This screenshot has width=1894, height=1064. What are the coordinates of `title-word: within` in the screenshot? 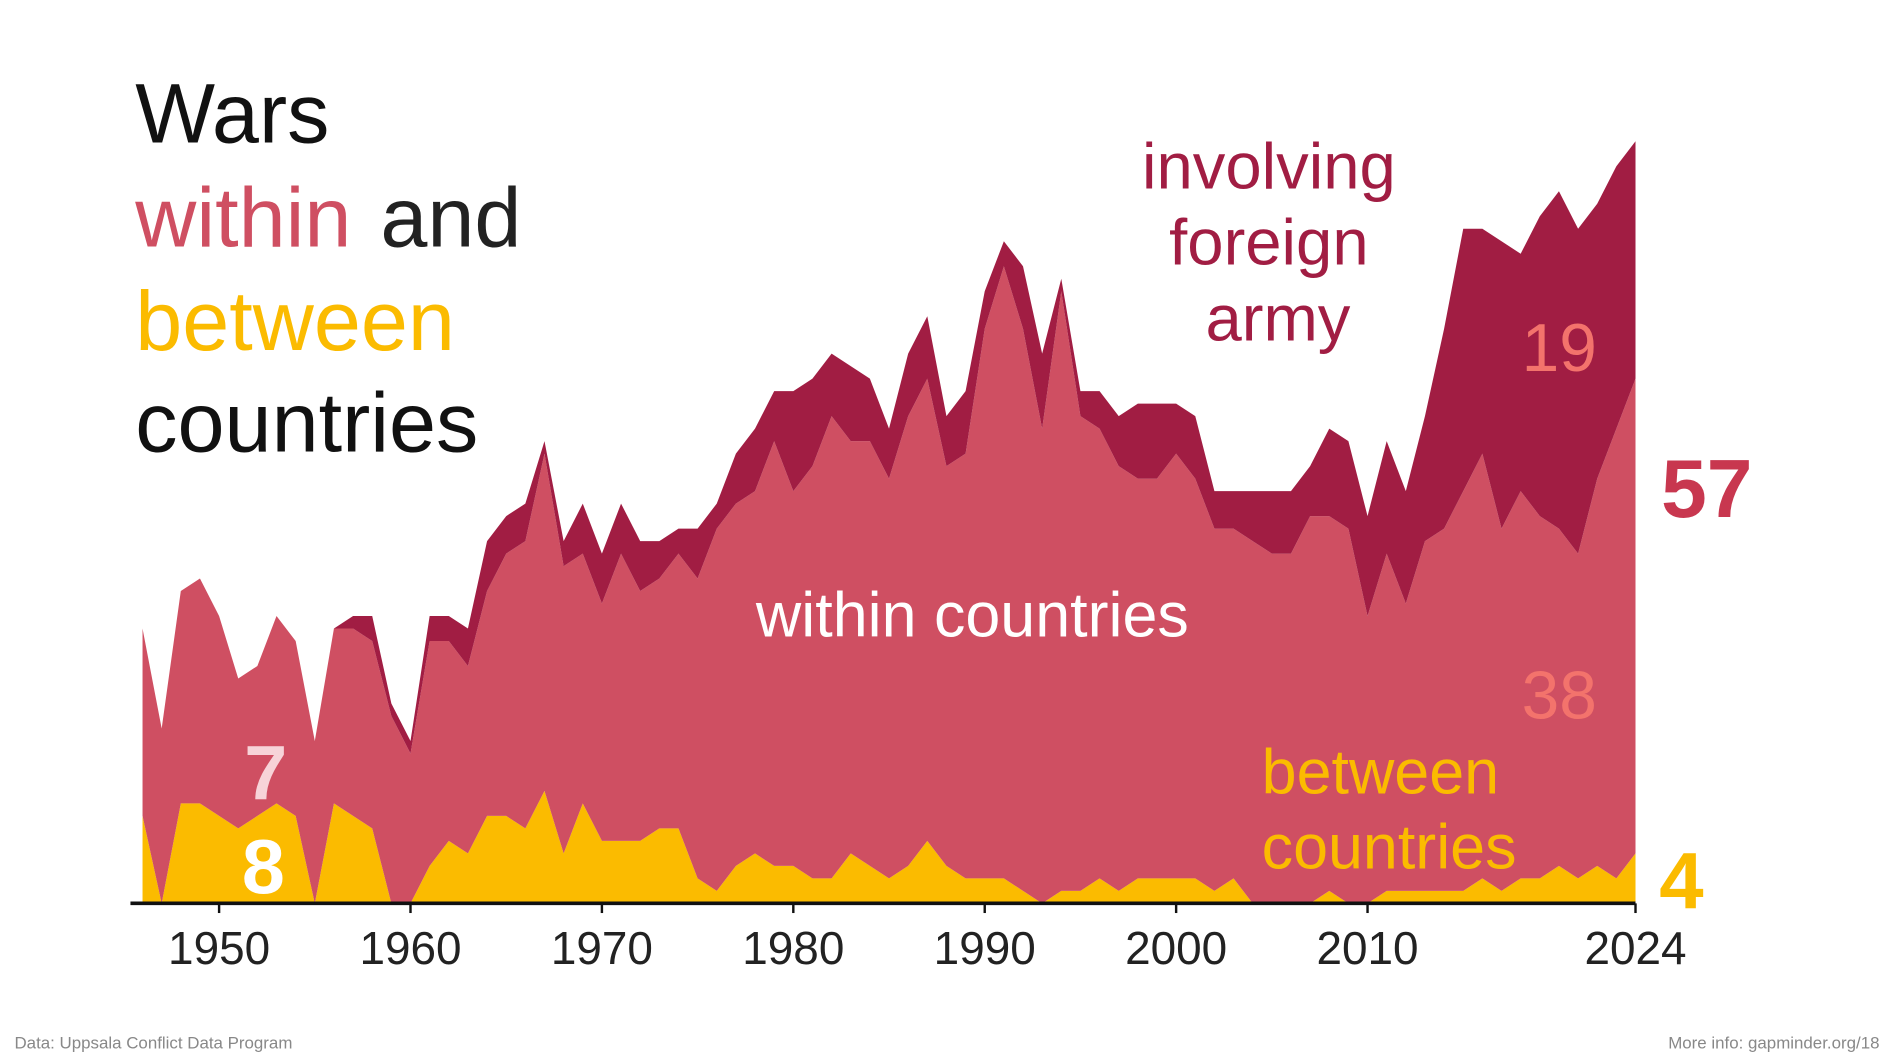 It's located at (242, 216).